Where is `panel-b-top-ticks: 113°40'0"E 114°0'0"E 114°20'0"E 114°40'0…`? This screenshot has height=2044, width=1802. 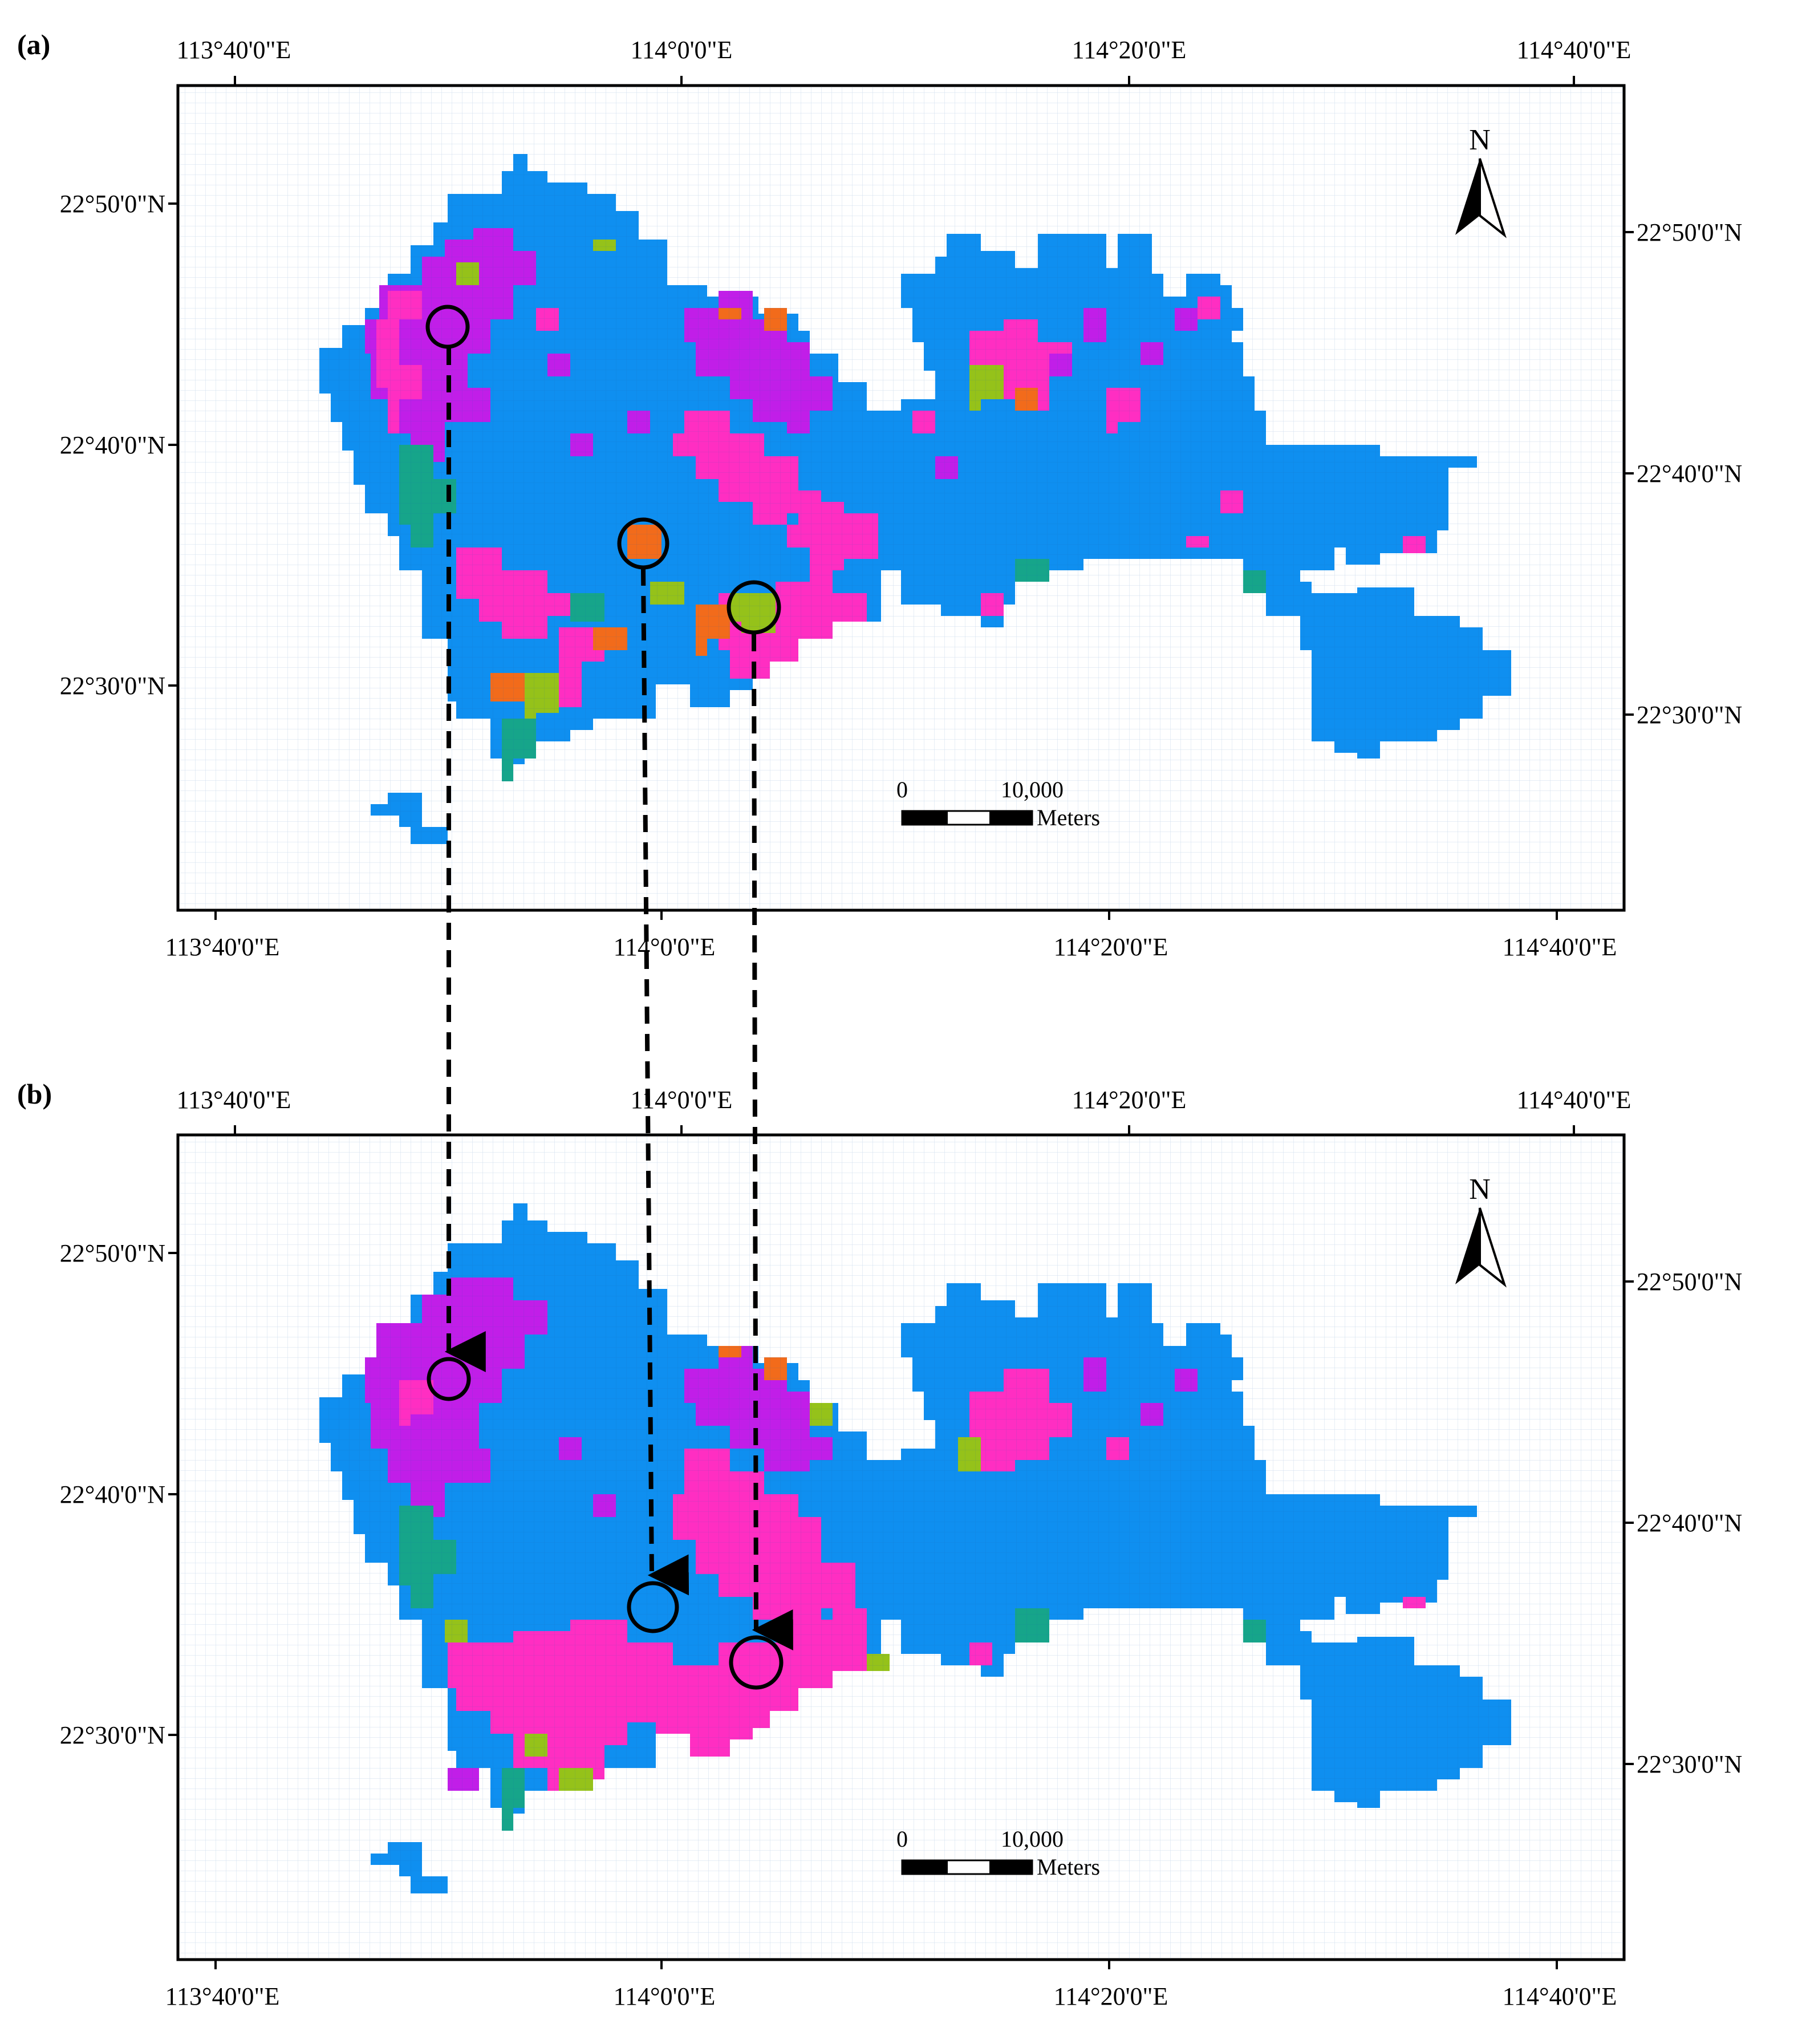
panel-b-top-ticks: 113°40'0"E 114°0'0"E 114°20'0"E 114°40'0… is located at coordinates (904, 1100).